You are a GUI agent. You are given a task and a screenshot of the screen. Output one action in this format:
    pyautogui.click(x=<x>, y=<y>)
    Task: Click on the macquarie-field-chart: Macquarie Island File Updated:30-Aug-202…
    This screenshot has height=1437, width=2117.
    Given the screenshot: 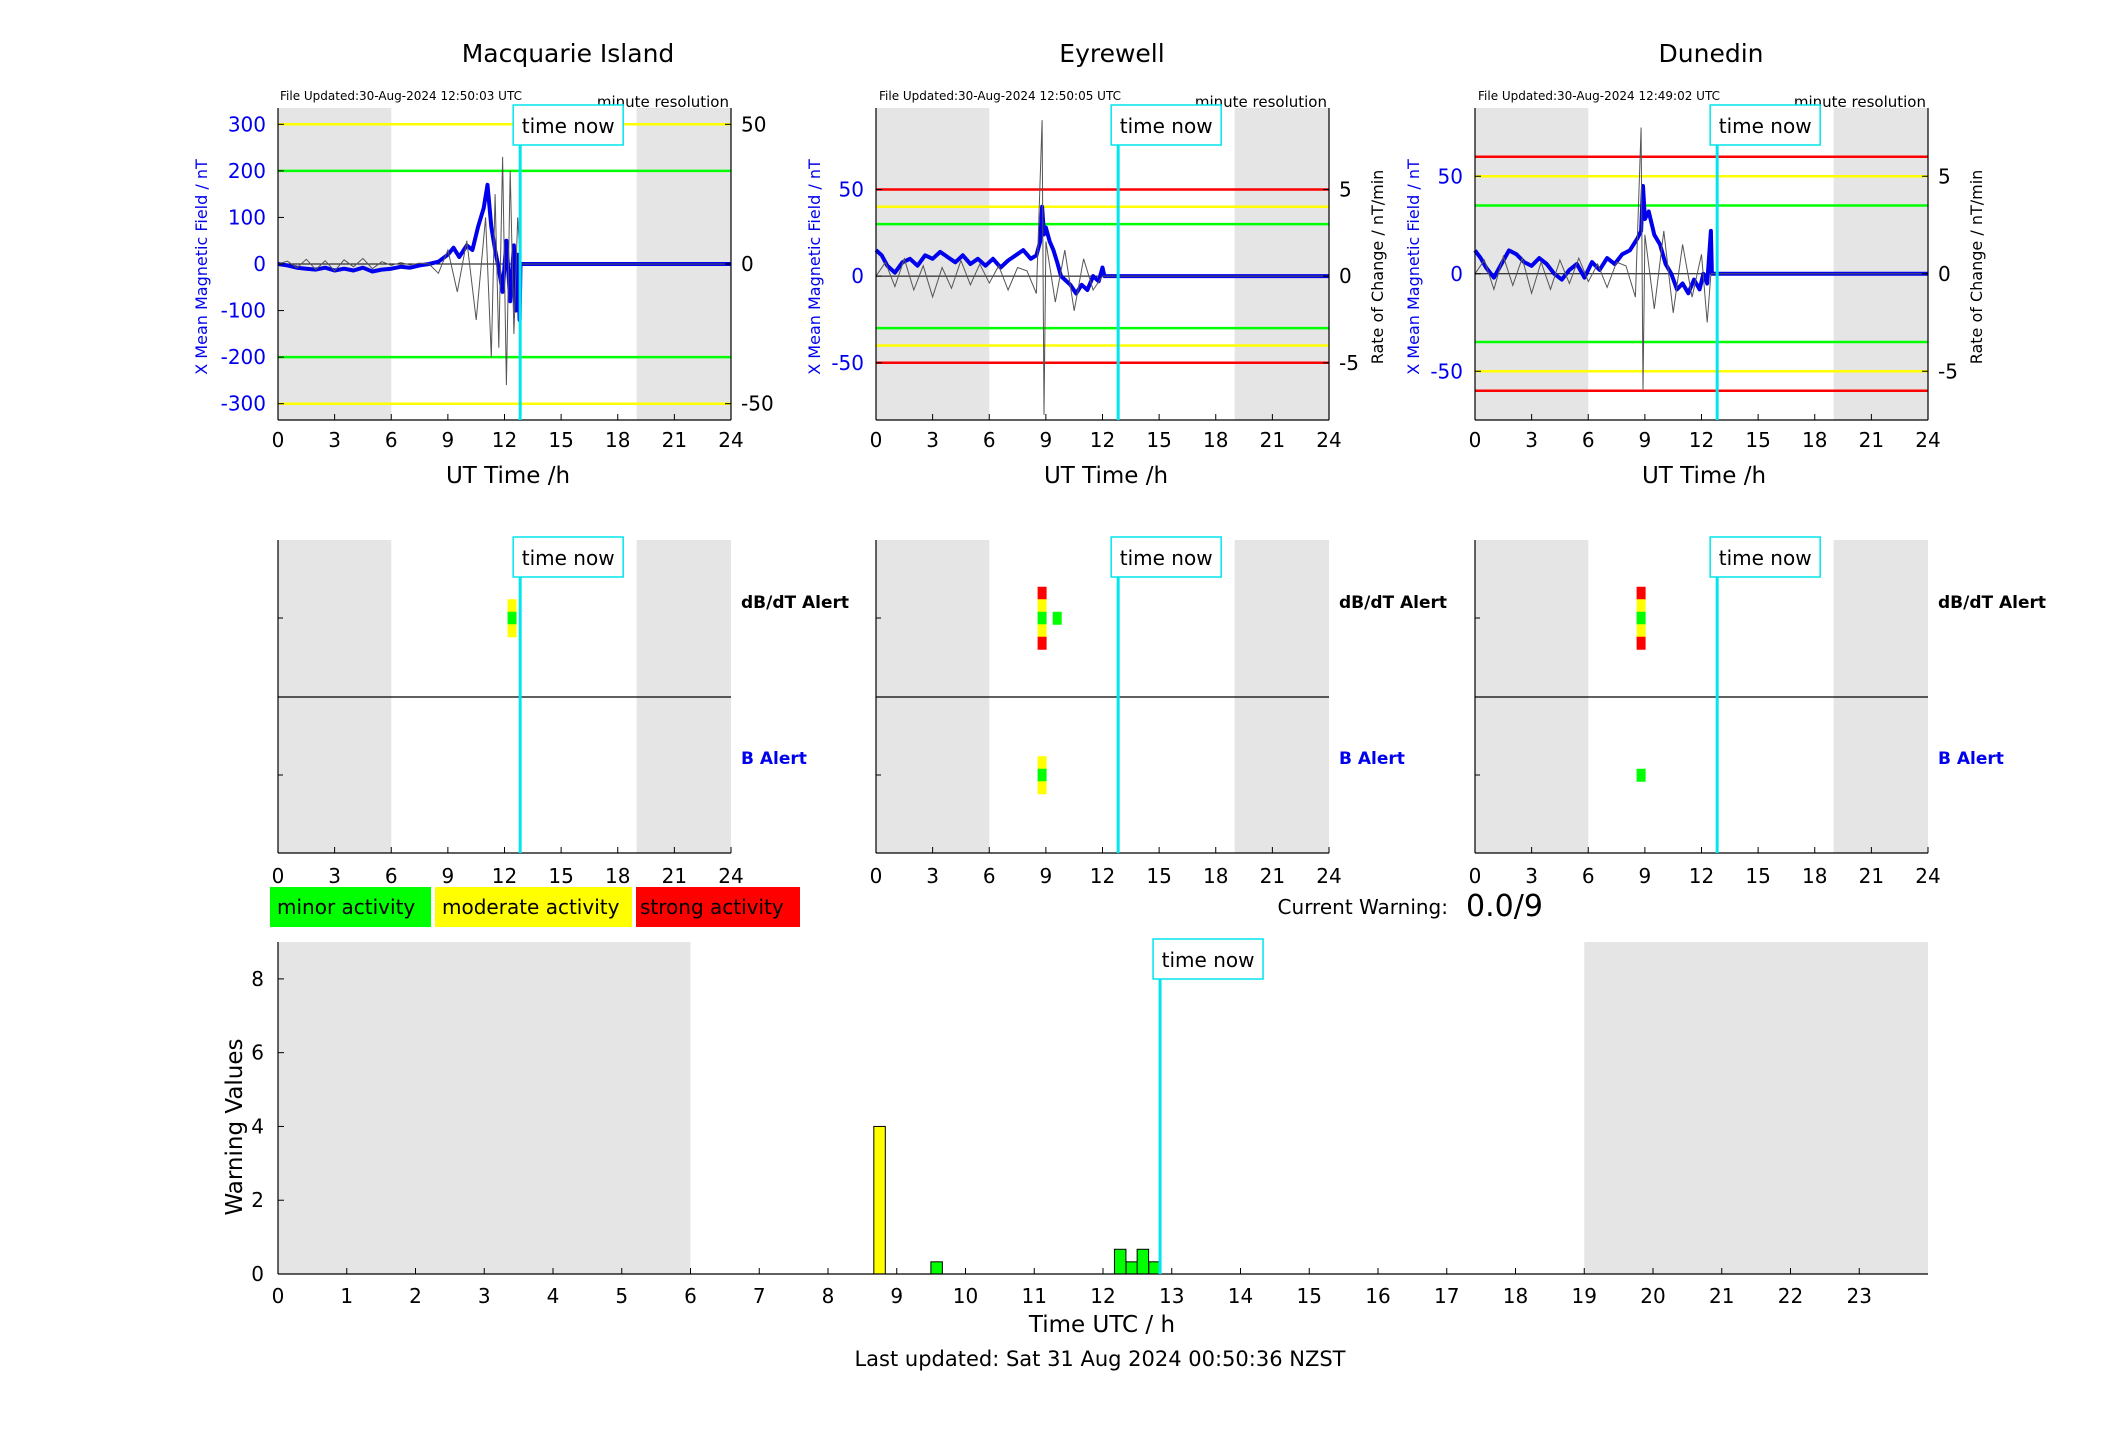 What is the action you would take?
    pyautogui.click(x=483, y=264)
    